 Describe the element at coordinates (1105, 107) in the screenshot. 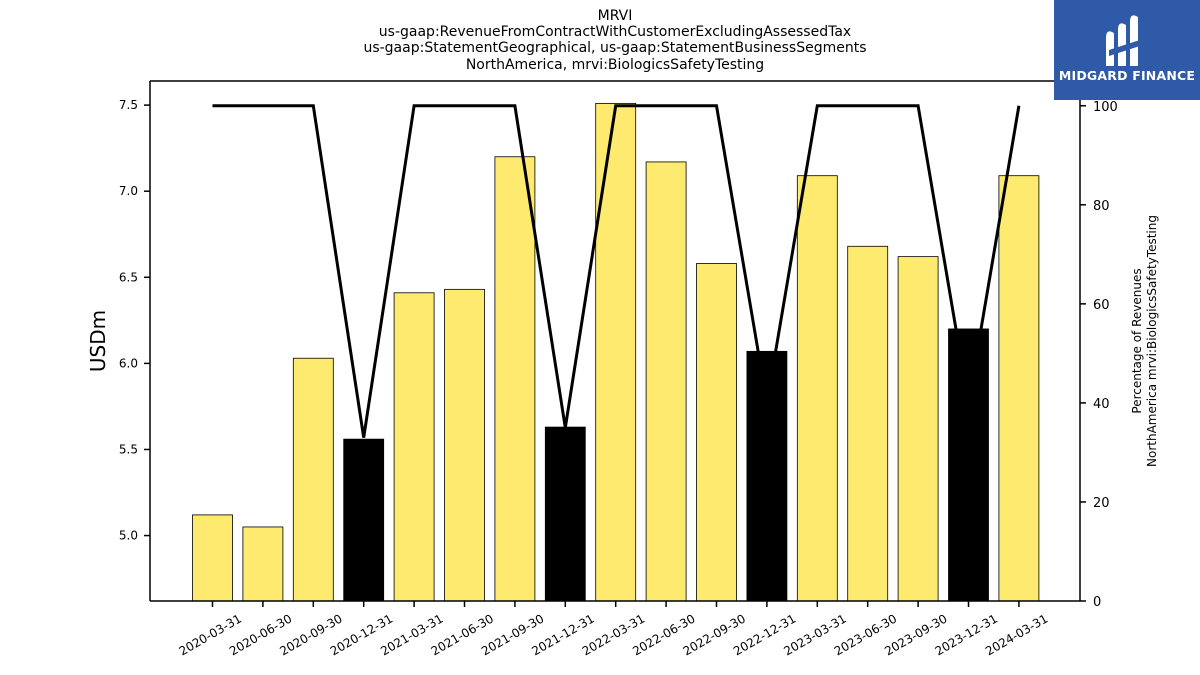

I see `y2-tick-label: 100` at that location.